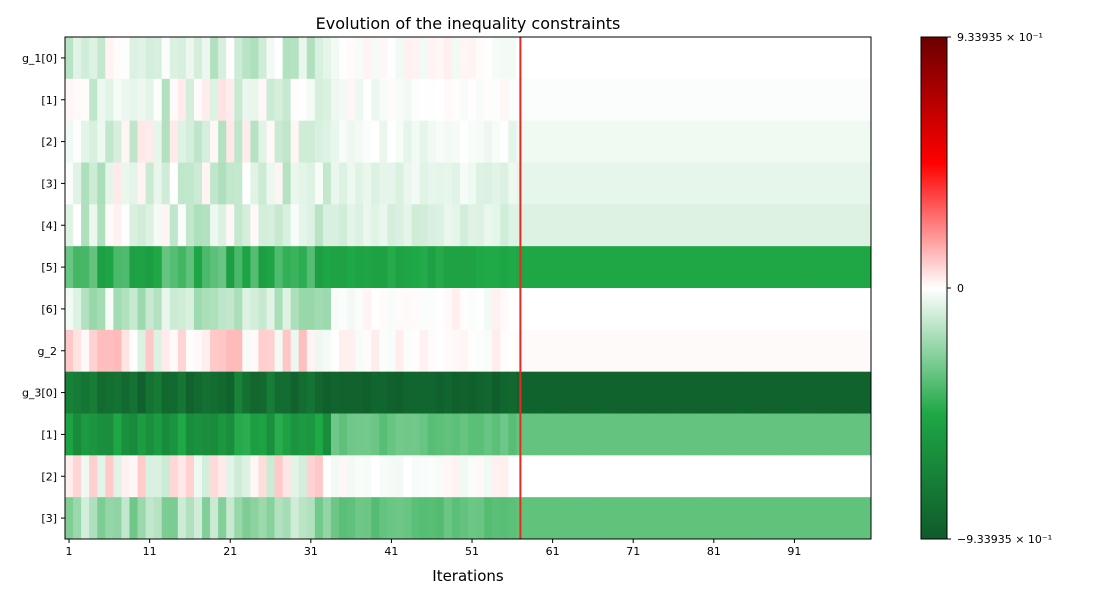 The height and width of the screenshot is (604, 1100). I want to click on colorbar-tick-label: 9.33935 × 10⁻¹, so click(1000, 37).